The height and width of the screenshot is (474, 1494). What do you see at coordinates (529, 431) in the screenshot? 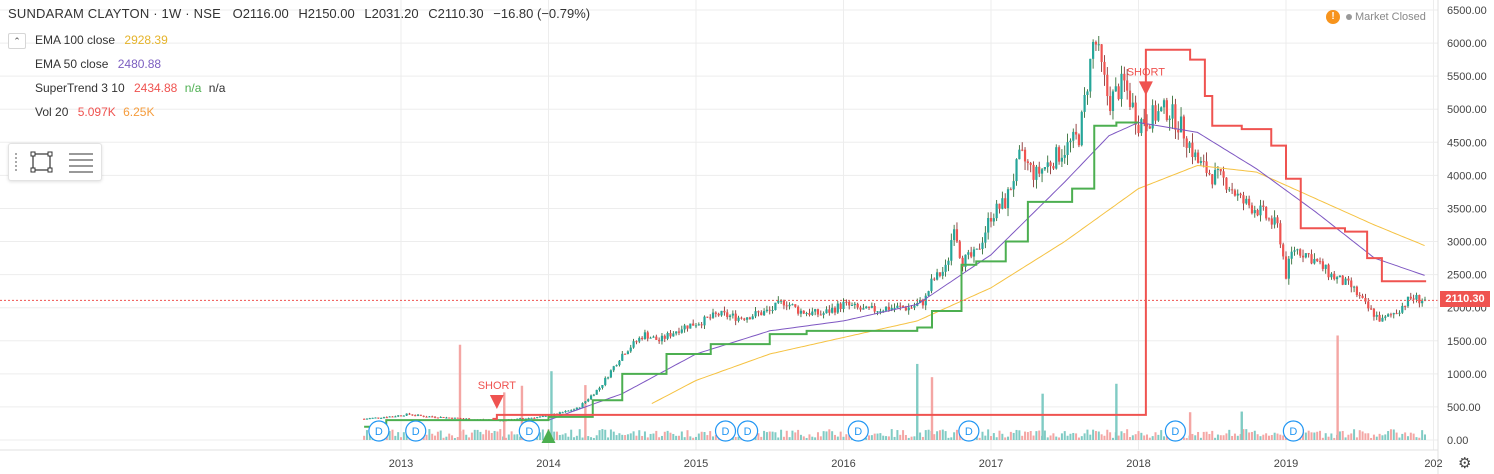
I see `dividend-marker` at bounding box center [529, 431].